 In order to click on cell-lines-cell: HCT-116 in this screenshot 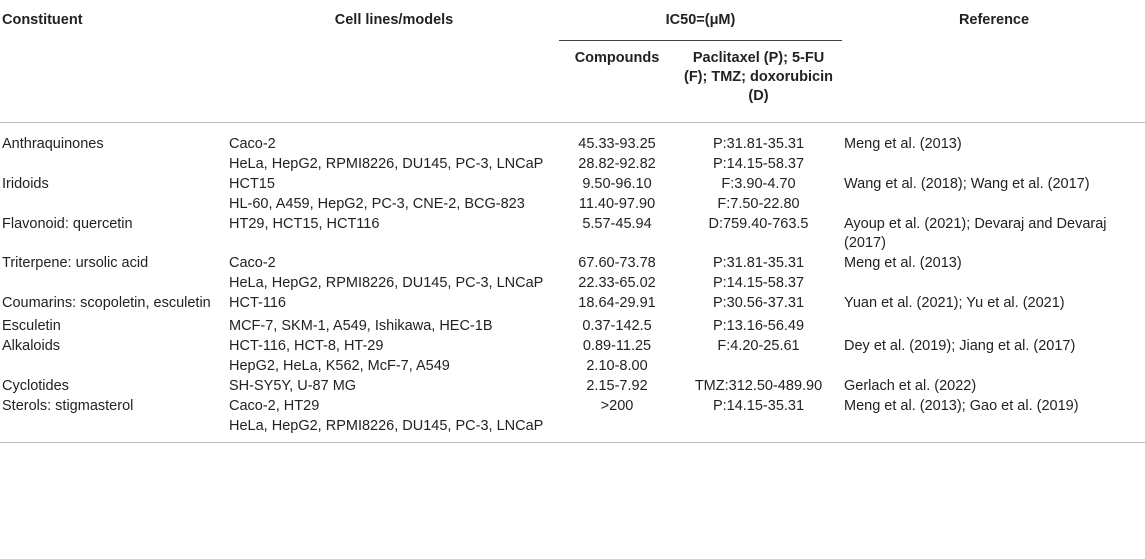, I will do `click(257, 303)`.